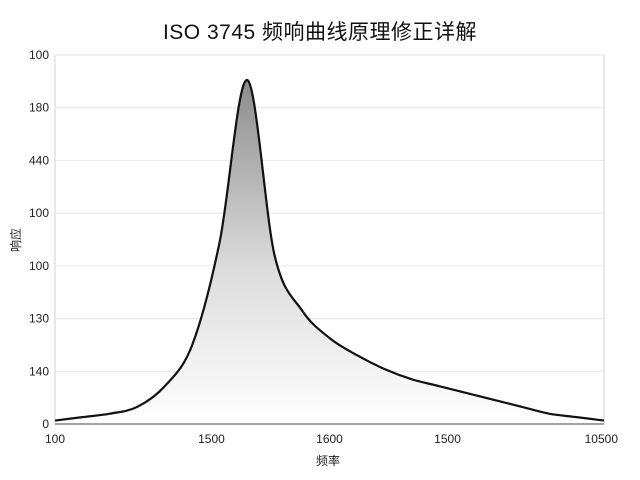  Describe the element at coordinates (45, 424) in the screenshot. I see `y-tick-label: 0` at that location.